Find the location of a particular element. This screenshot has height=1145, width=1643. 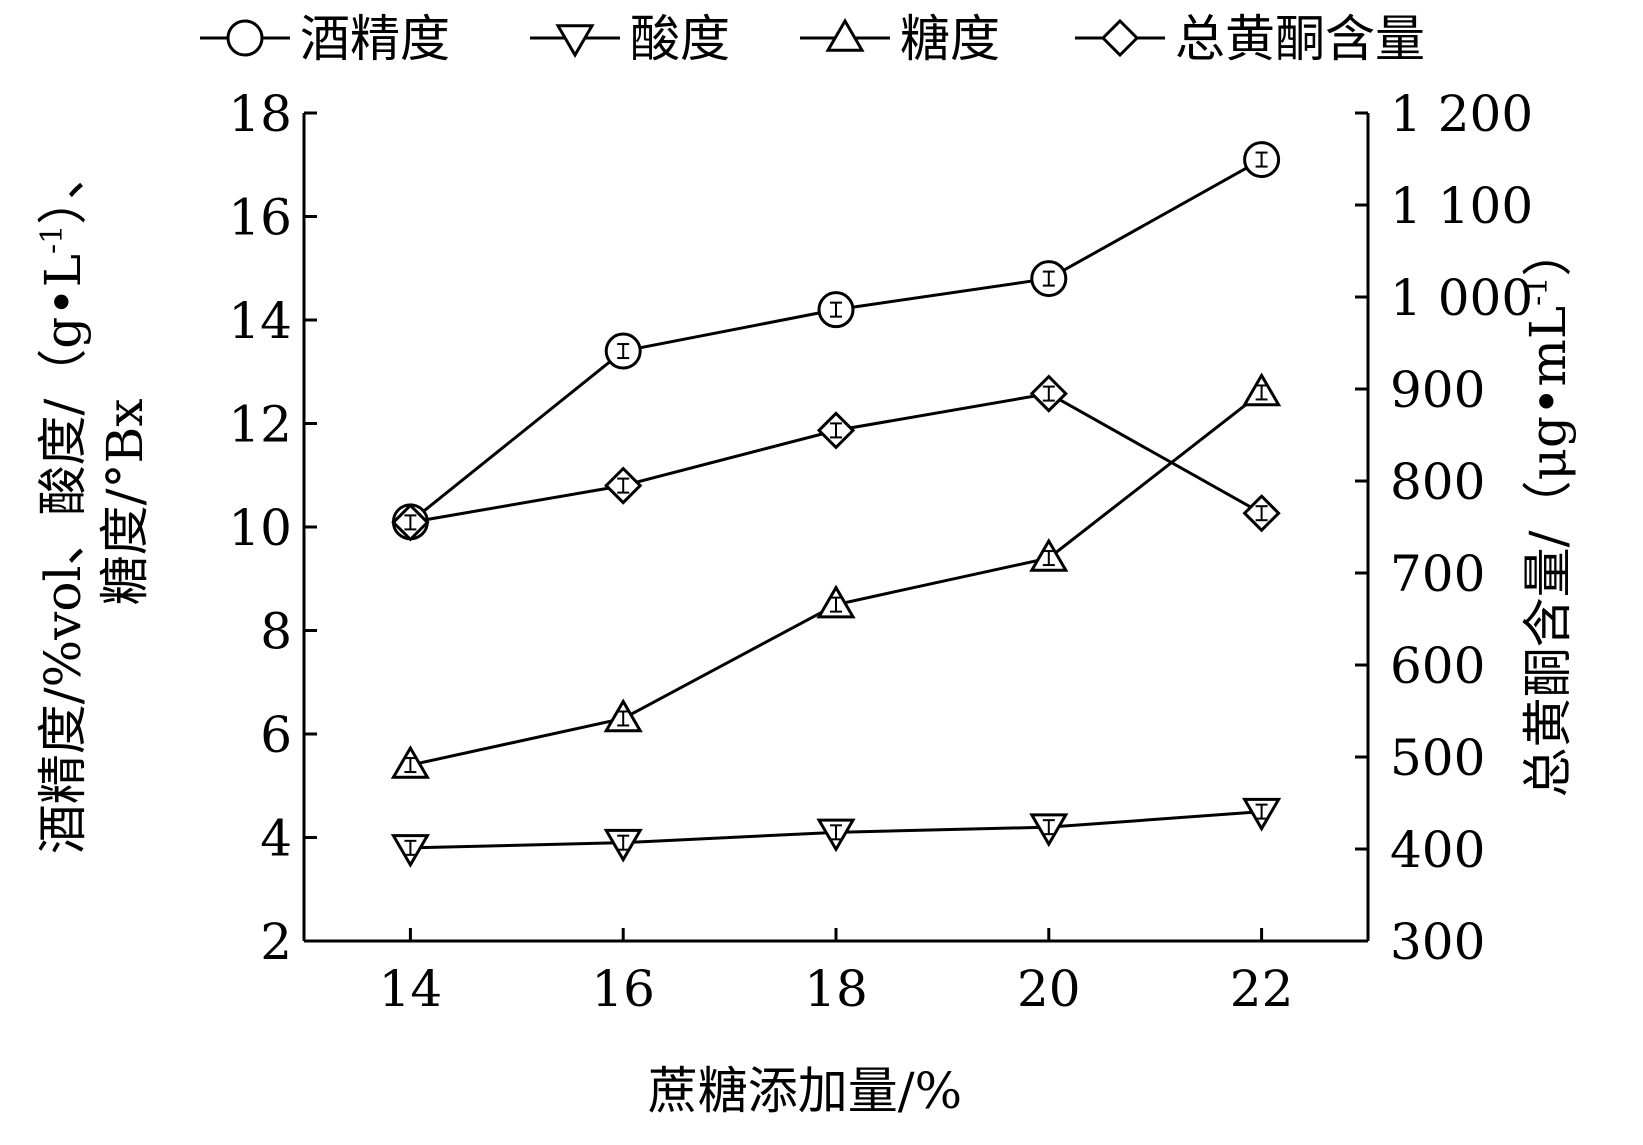

right-y-tick-label: 1 100 is located at coordinates (1461, 206).